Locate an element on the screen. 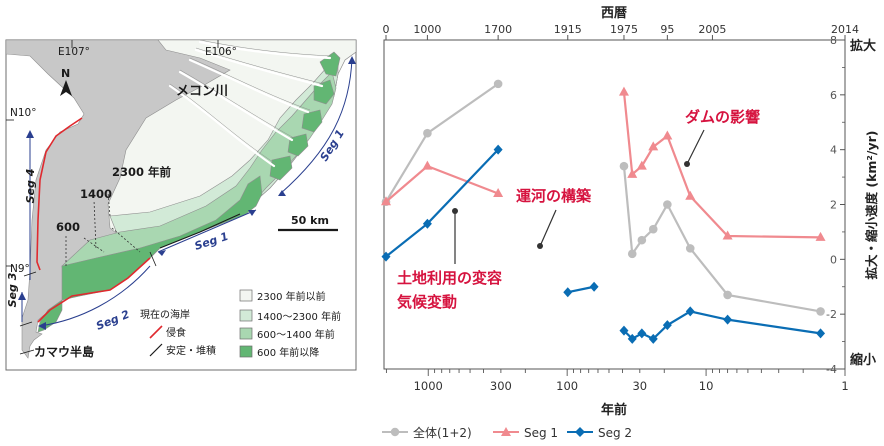 The width and height of the screenshot is (884, 446). y-tick-label: 8 is located at coordinates (833, 40).